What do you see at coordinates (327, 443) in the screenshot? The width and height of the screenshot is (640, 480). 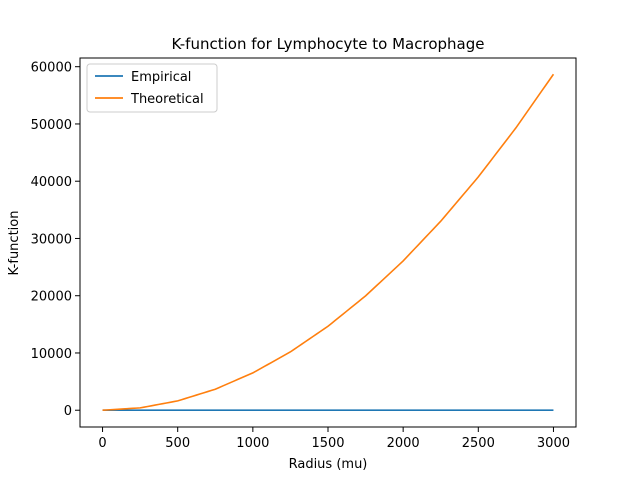 I see `x-tick-label-1500: 1500` at bounding box center [327, 443].